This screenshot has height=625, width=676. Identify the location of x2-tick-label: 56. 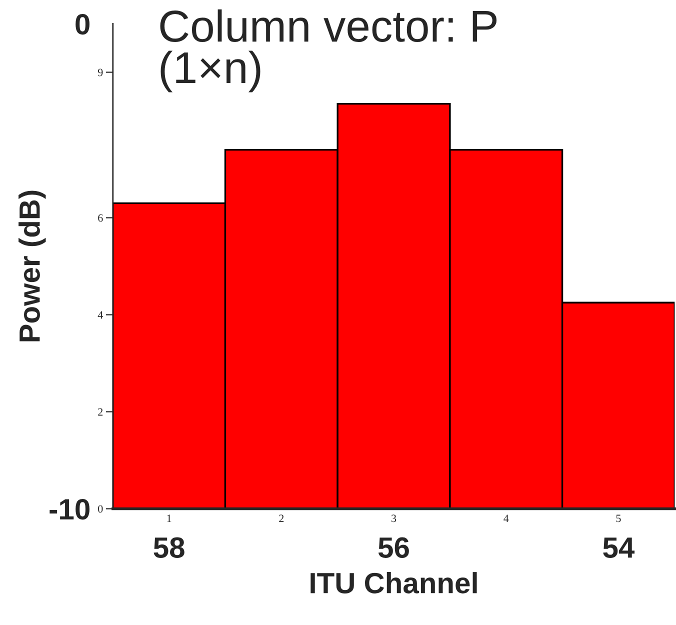
(393, 547).